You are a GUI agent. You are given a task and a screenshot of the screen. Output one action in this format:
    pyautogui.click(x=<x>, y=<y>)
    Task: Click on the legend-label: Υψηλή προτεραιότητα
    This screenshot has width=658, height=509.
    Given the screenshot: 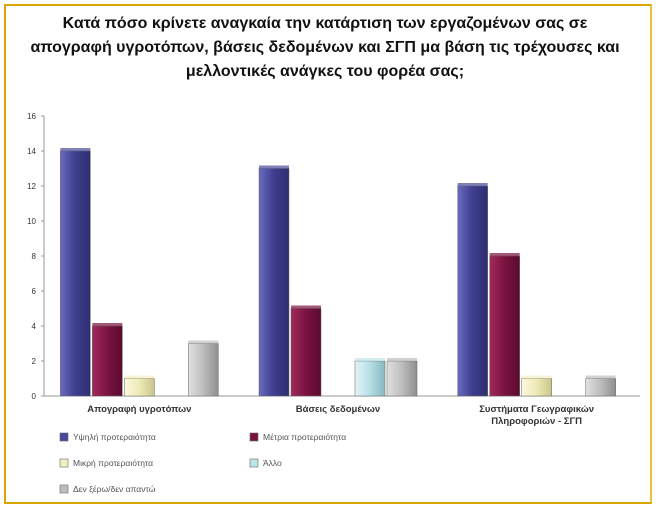 What is the action you would take?
    pyautogui.click(x=114, y=437)
    